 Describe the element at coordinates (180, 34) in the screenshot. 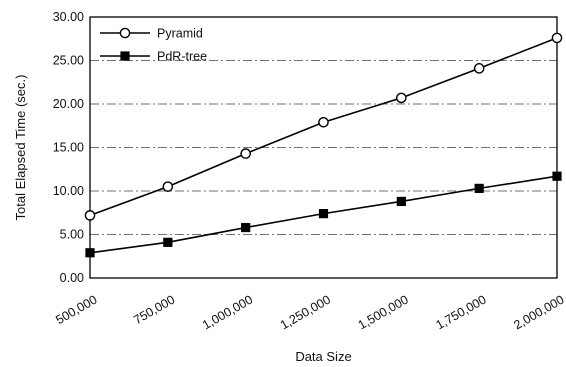

I see `legend-label: Pyramid` at that location.